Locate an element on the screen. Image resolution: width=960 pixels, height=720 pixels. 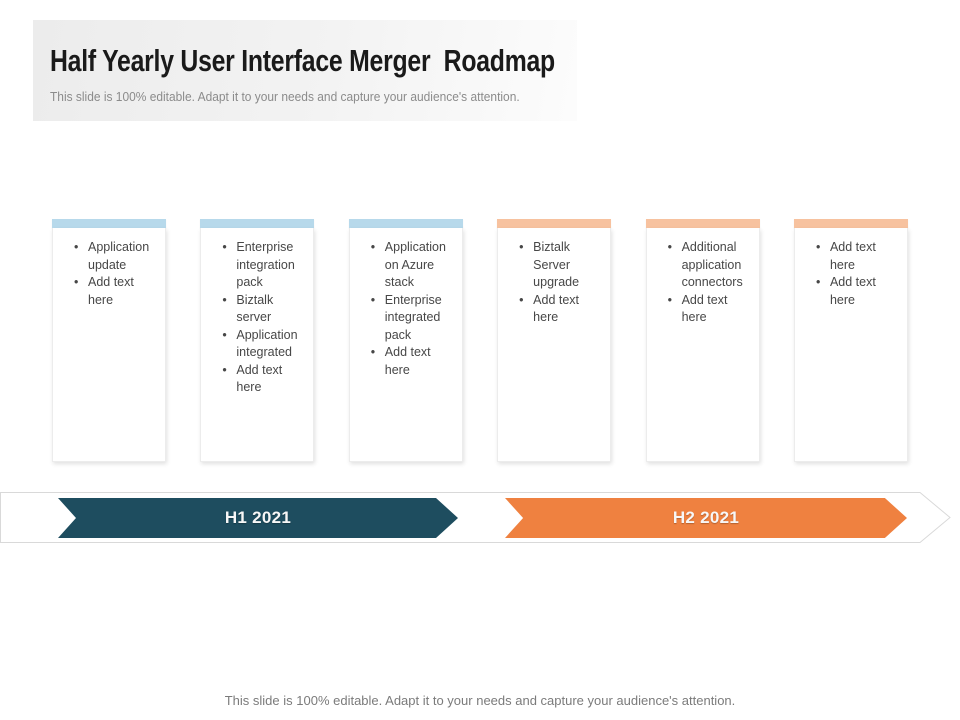
bullet-item: Biztalk server is located at coordinates (264, 309).